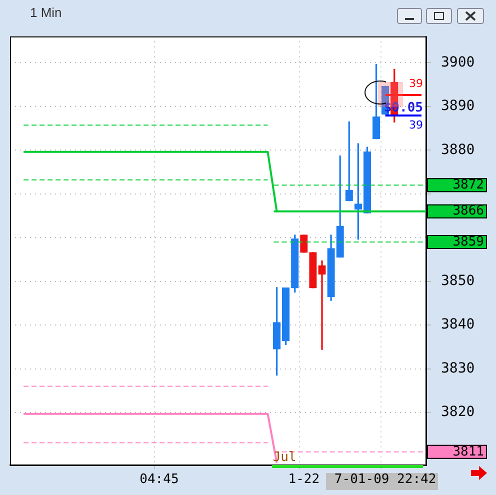  What do you see at coordinates (468, 242) in the screenshot?
I see `ref-line-label: 3859` at bounding box center [468, 242].